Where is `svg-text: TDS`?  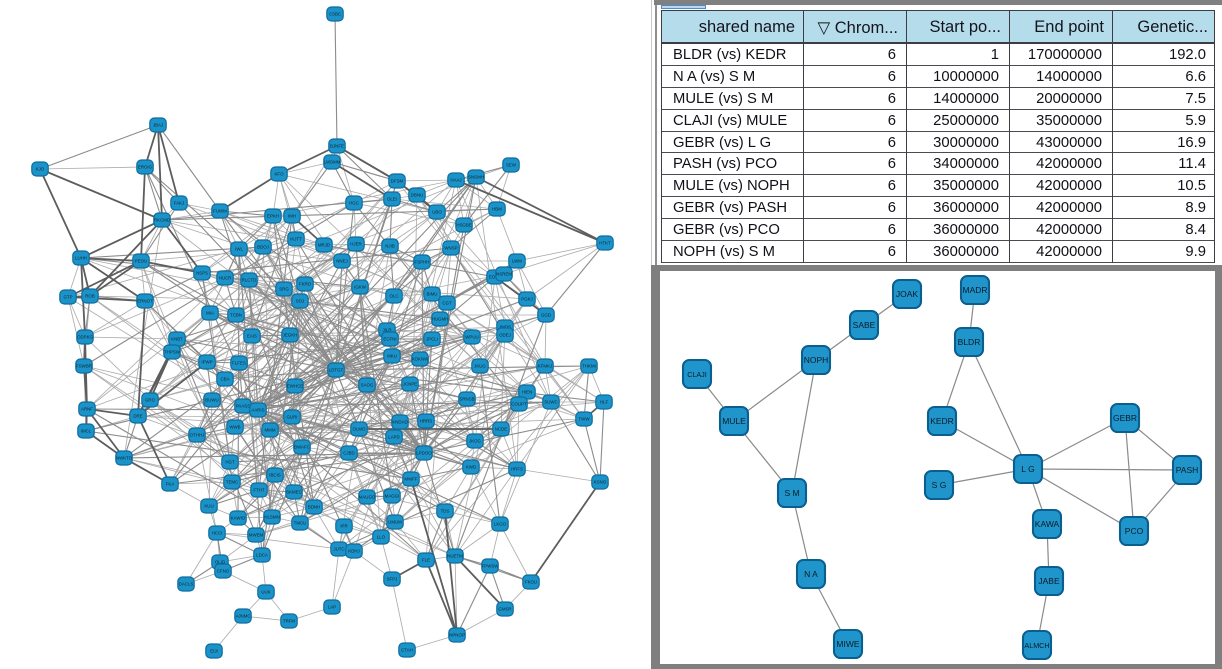 svg-text: TDS is located at coordinates (445, 511).